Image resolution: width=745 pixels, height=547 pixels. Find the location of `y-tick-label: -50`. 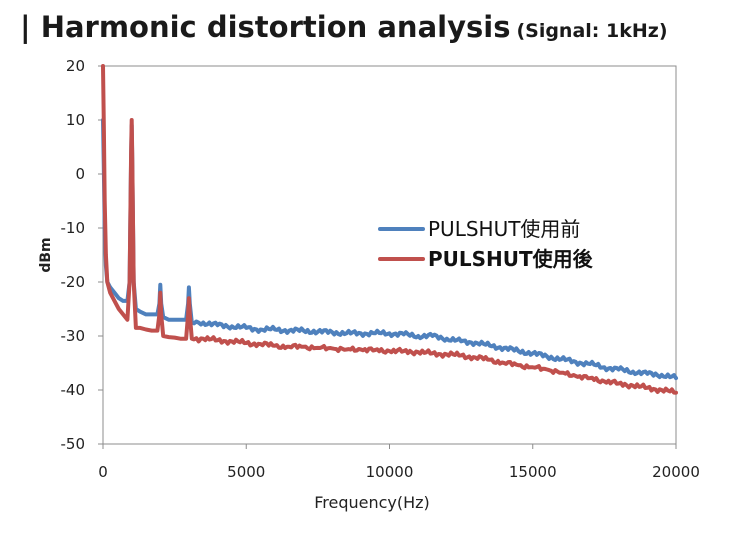

y-tick-label: -50 is located at coordinates (73, 444).